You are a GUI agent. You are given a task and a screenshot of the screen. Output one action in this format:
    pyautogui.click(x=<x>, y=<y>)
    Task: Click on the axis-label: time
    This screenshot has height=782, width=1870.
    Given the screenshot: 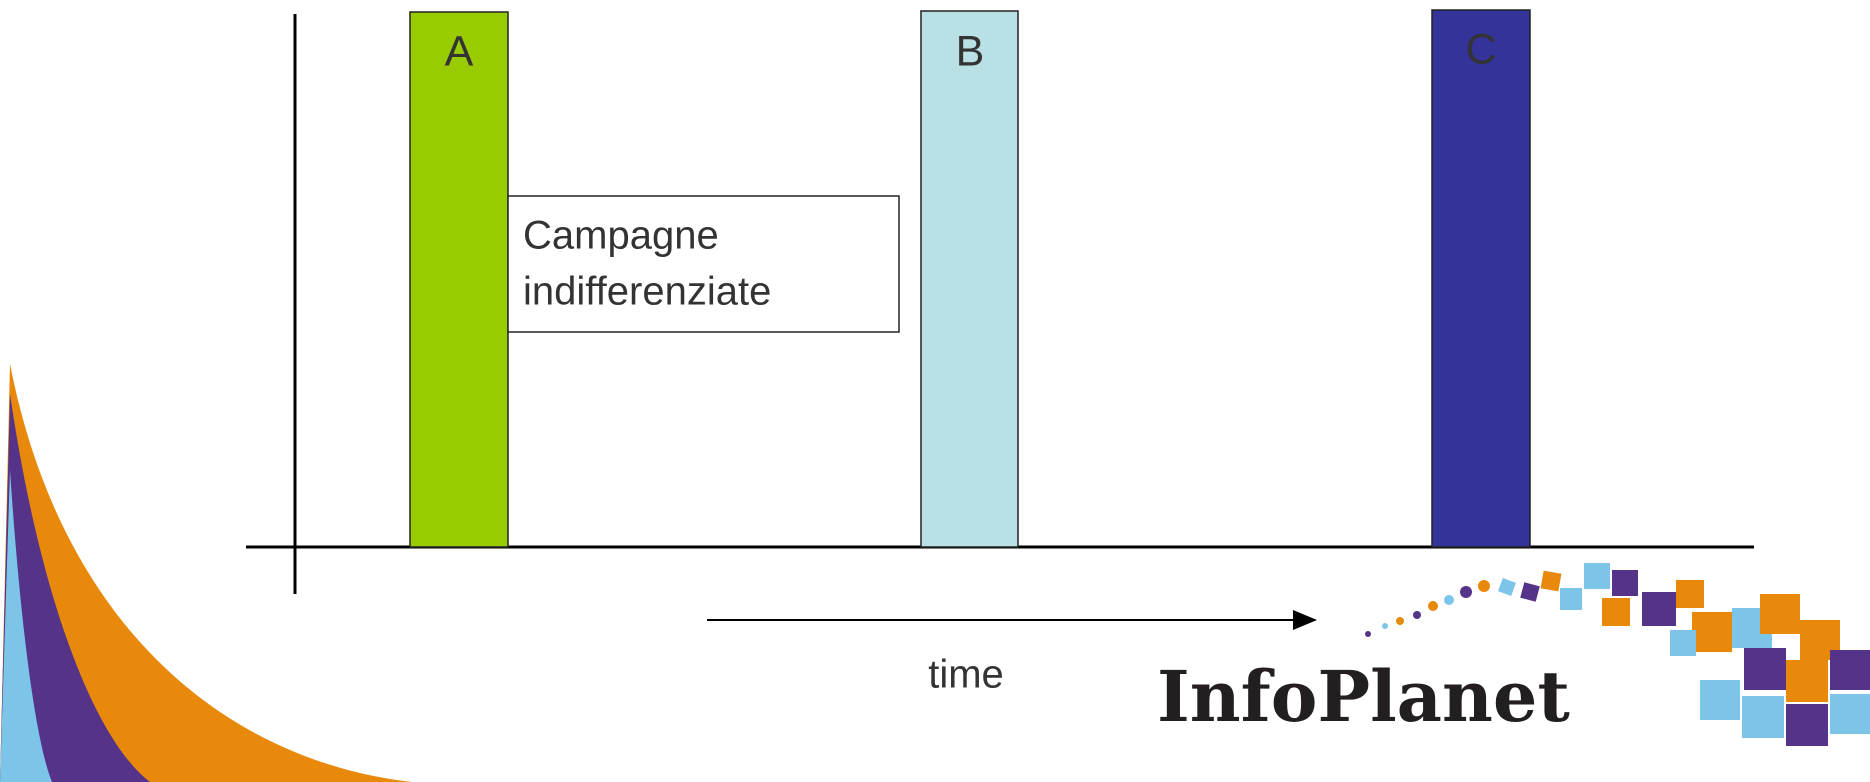 What is the action you would take?
    pyautogui.click(x=966, y=675)
    